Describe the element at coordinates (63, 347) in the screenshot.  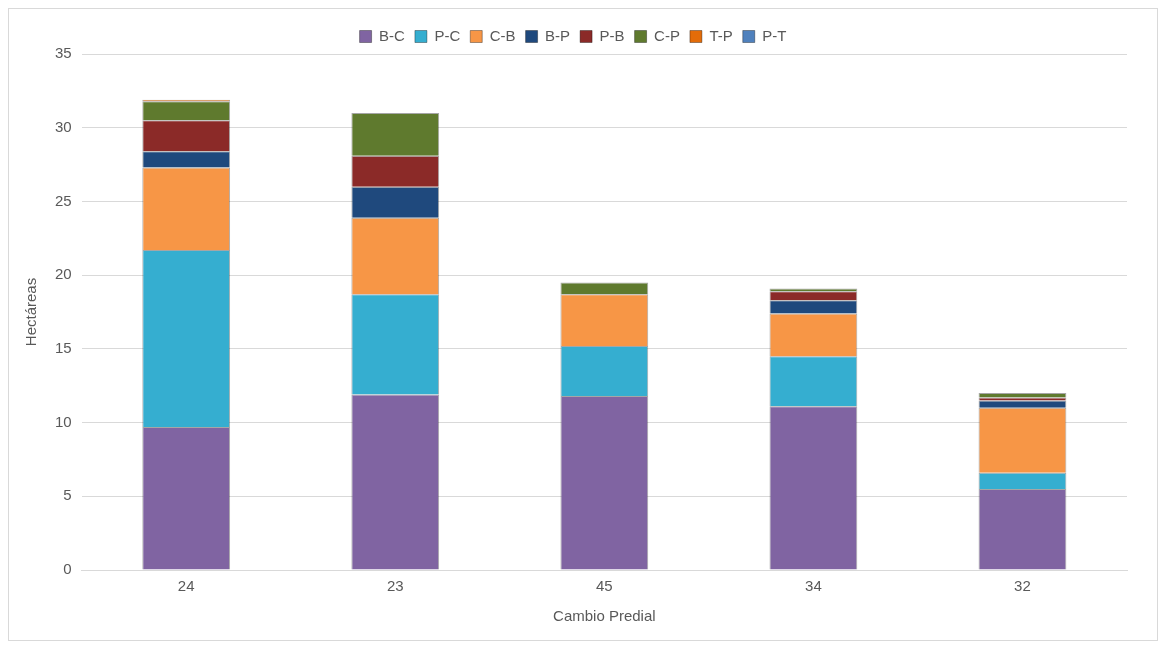
I see `y-tick-label: 15` at that location.